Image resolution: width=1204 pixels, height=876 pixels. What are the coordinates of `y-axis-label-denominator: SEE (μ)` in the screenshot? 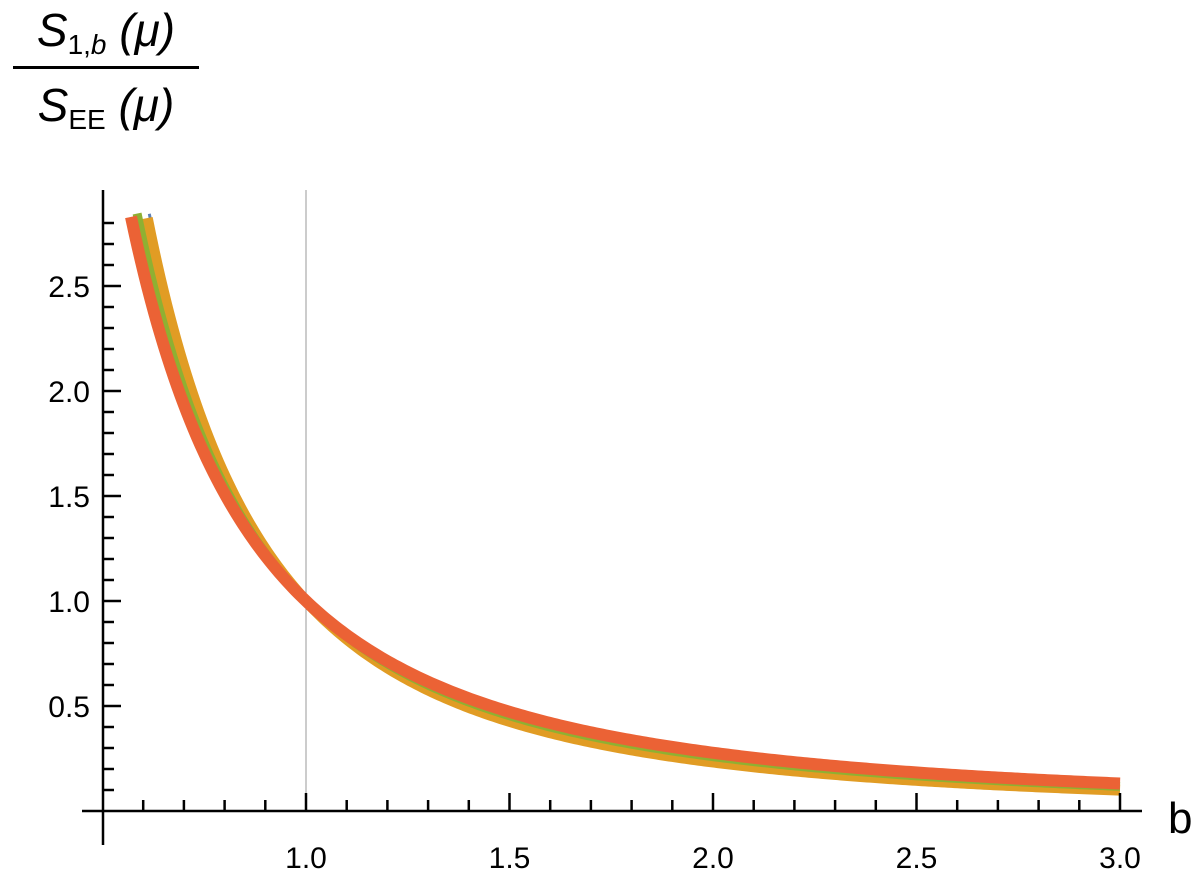 It's located at (106, 108).